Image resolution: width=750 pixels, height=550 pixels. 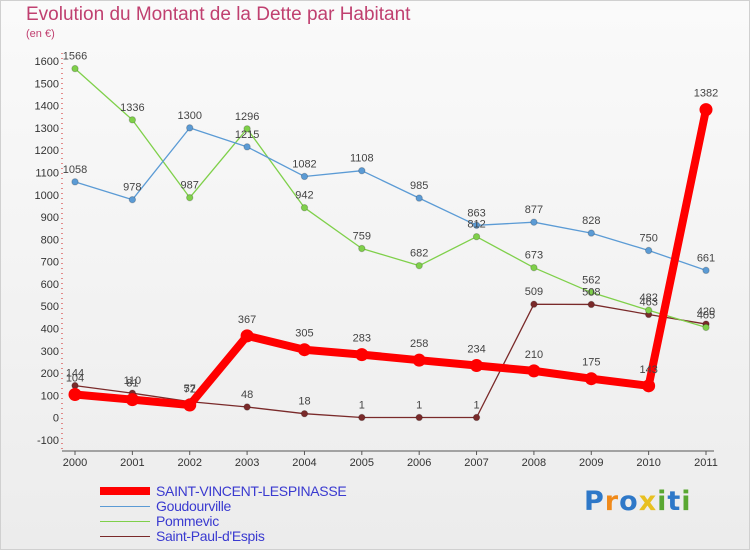 I want to click on x-tick-label: 2005, so click(x=362, y=463).